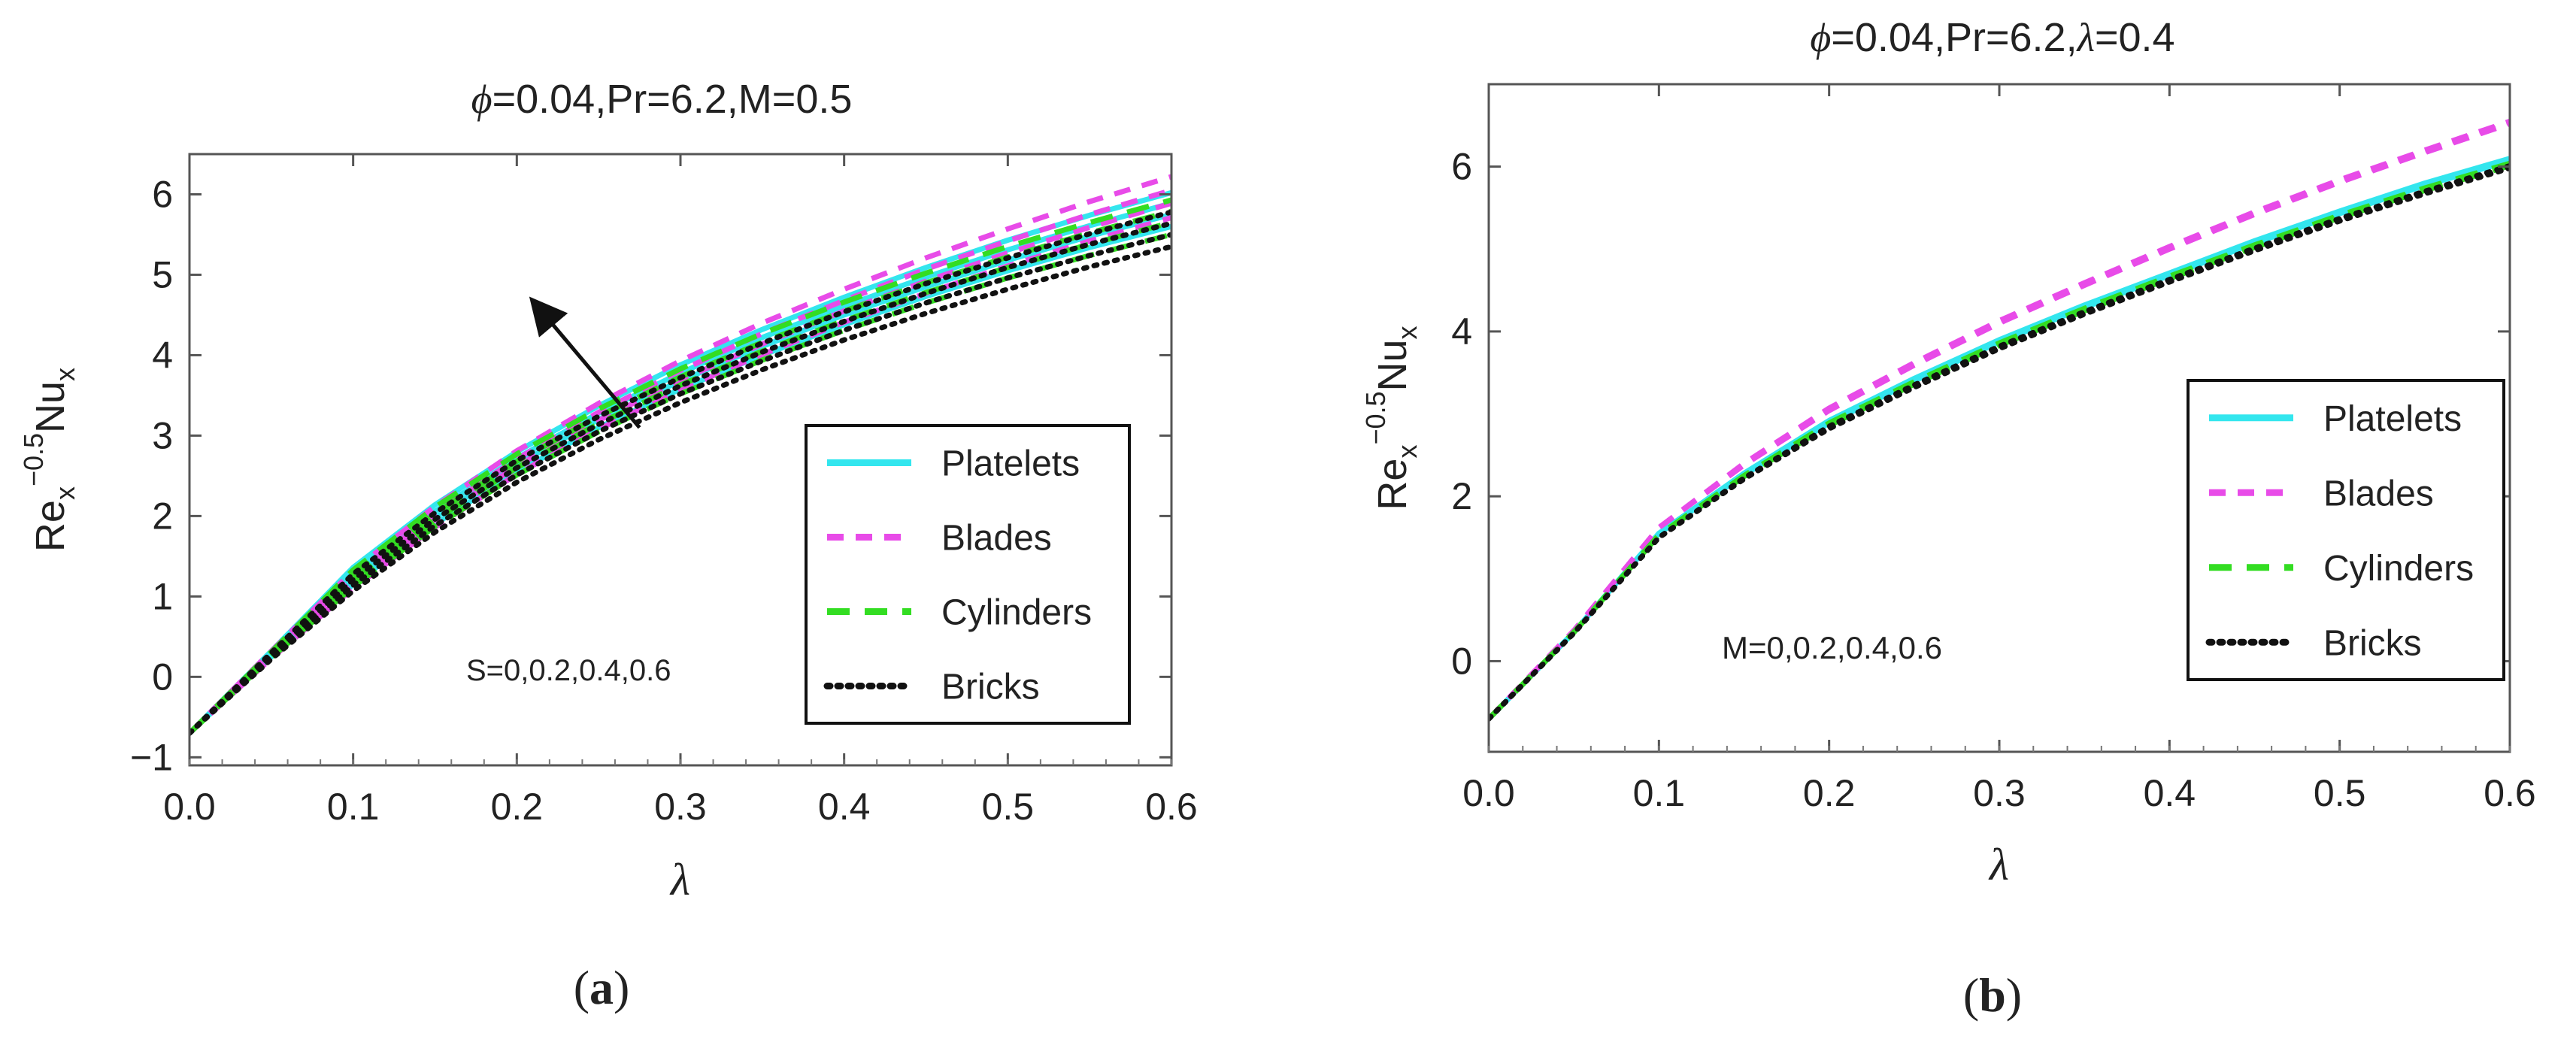 The height and width of the screenshot is (1039, 2576). What do you see at coordinates (1992, 995) in the screenshot?
I see `panel-label: (b)` at bounding box center [1992, 995].